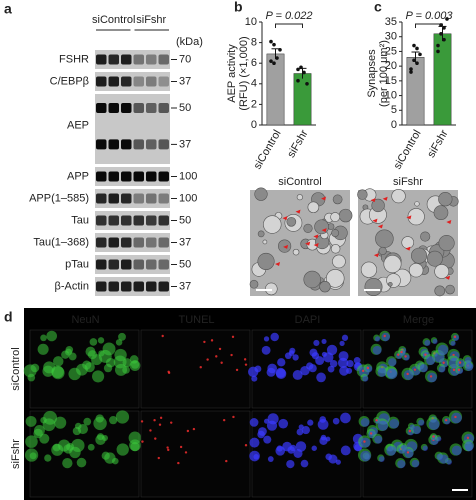 This screenshot has width=476, height=500. What do you see at coordinates (185, 108) in the screenshot?
I see `marker-label: 50` at bounding box center [185, 108].